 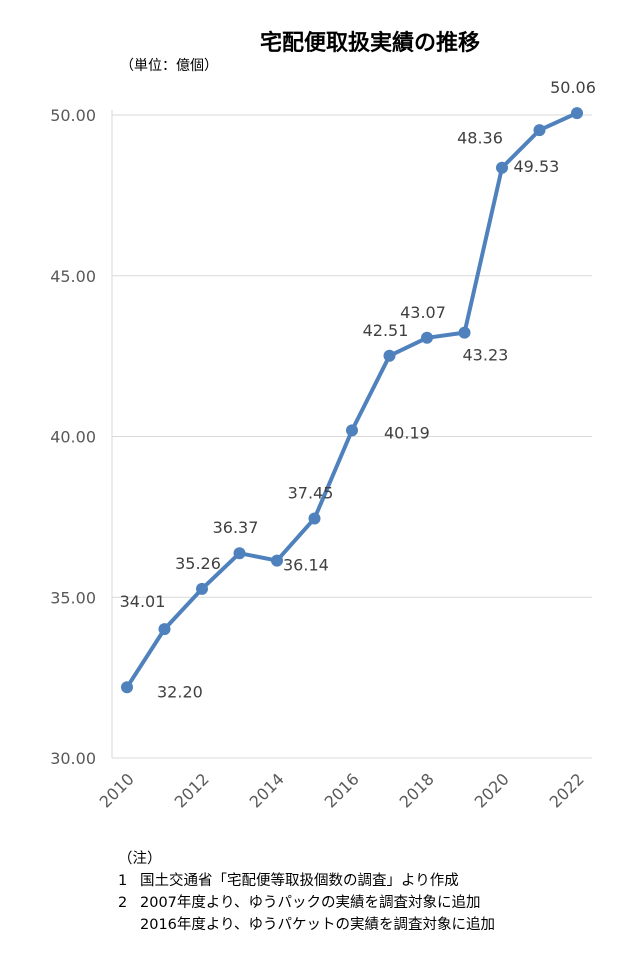 What do you see at coordinates (180, 691) in the screenshot?
I see `data-label: 32.20` at bounding box center [180, 691].